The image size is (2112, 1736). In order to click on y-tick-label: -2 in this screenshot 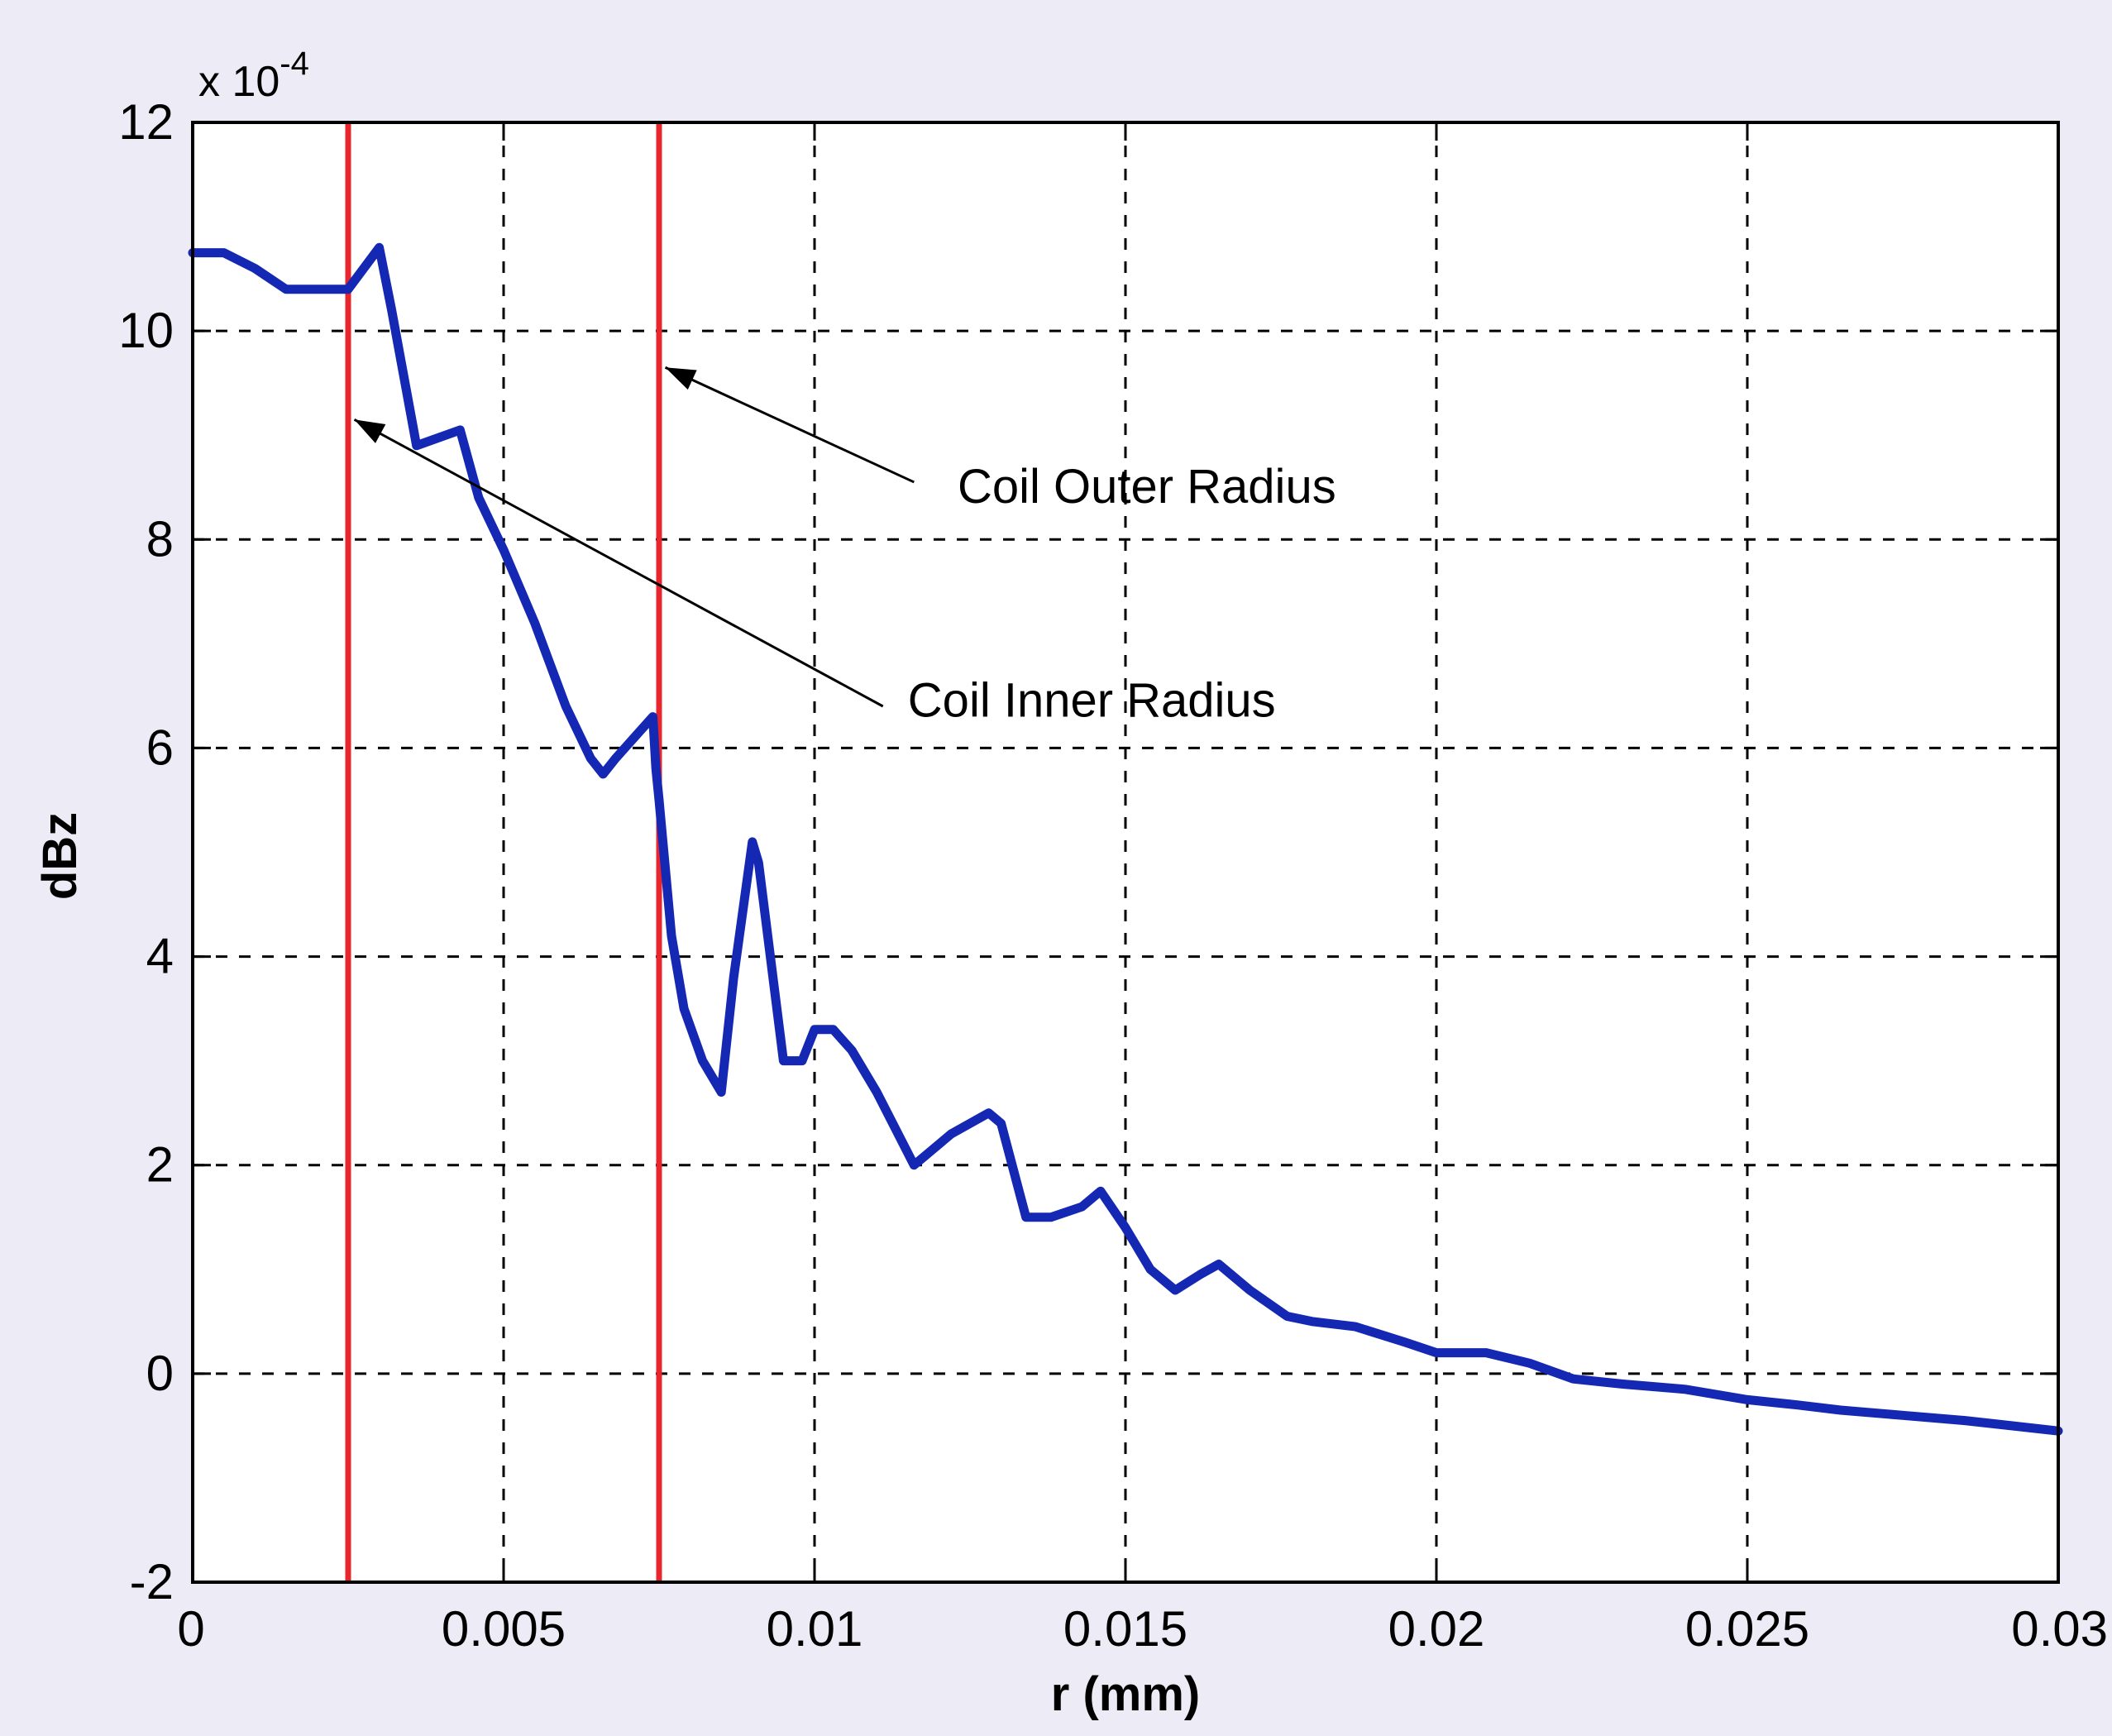, I will do `click(152, 1581)`.